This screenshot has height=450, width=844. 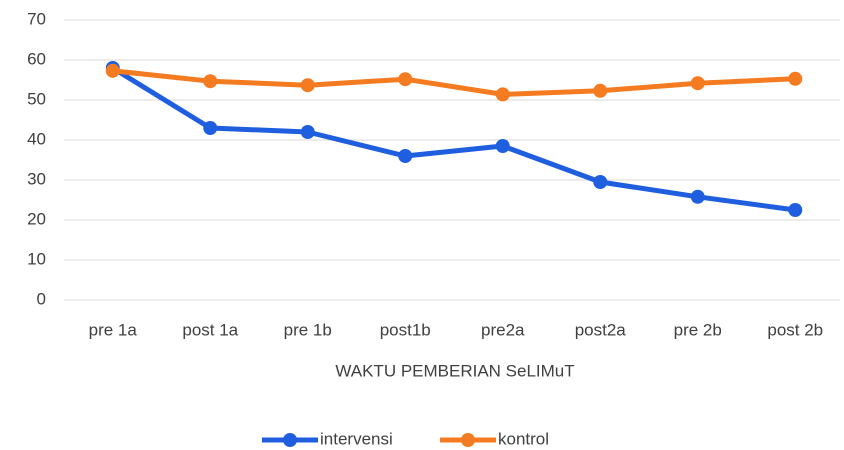 What do you see at coordinates (454, 82) in the screenshot?
I see `series-line` at bounding box center [454, 82].